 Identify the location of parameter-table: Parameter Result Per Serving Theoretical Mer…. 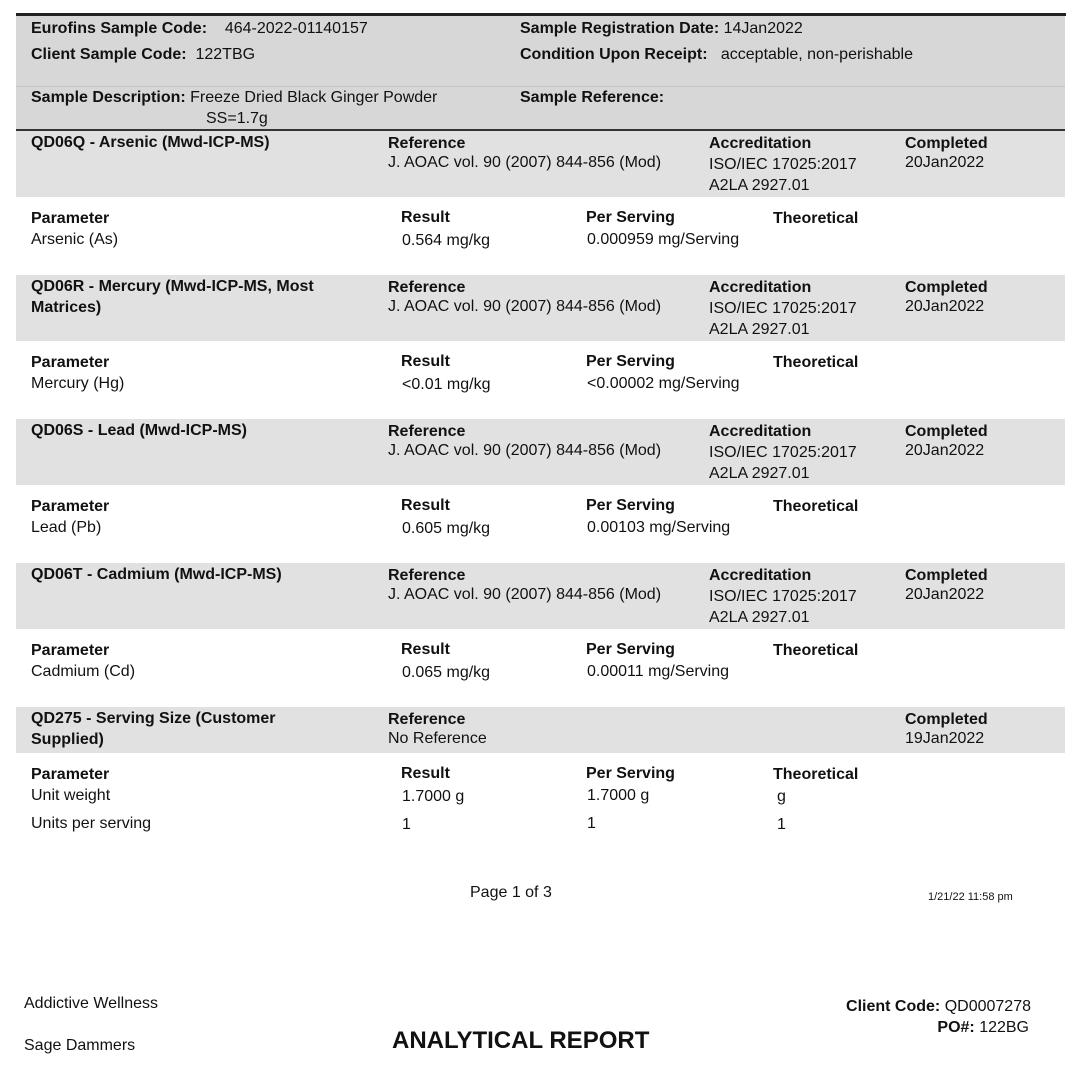
(540, 380).